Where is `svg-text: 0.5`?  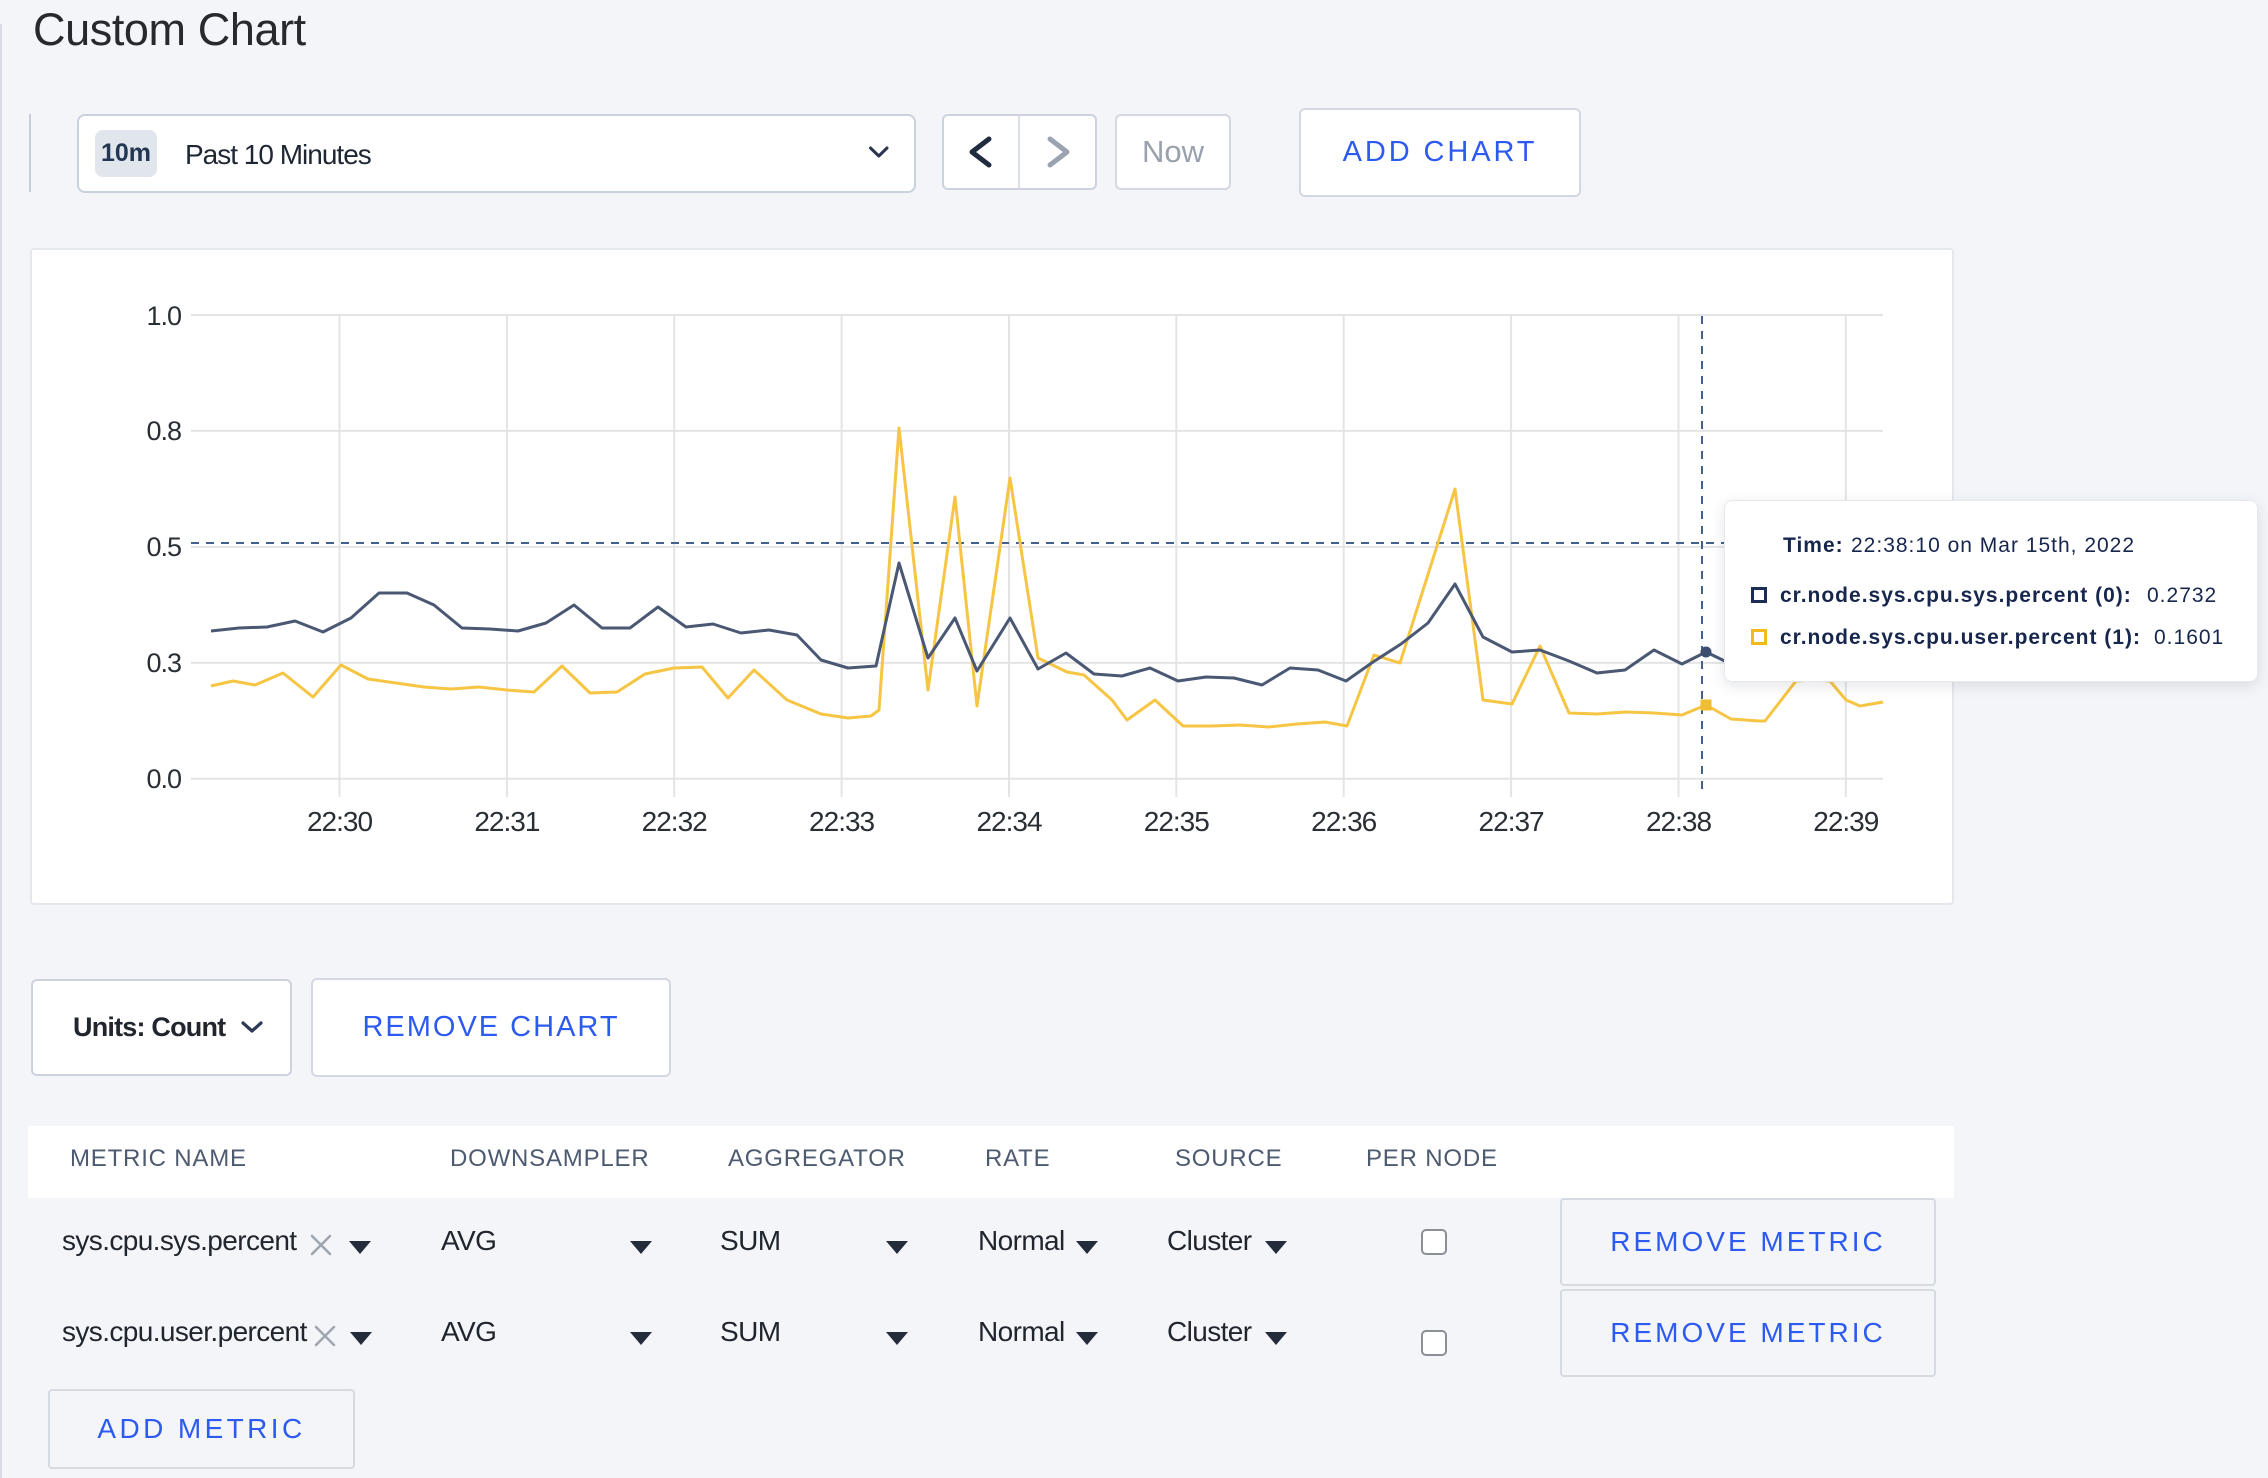
svg-text: 0.5 is located at coordinates (163, 547).